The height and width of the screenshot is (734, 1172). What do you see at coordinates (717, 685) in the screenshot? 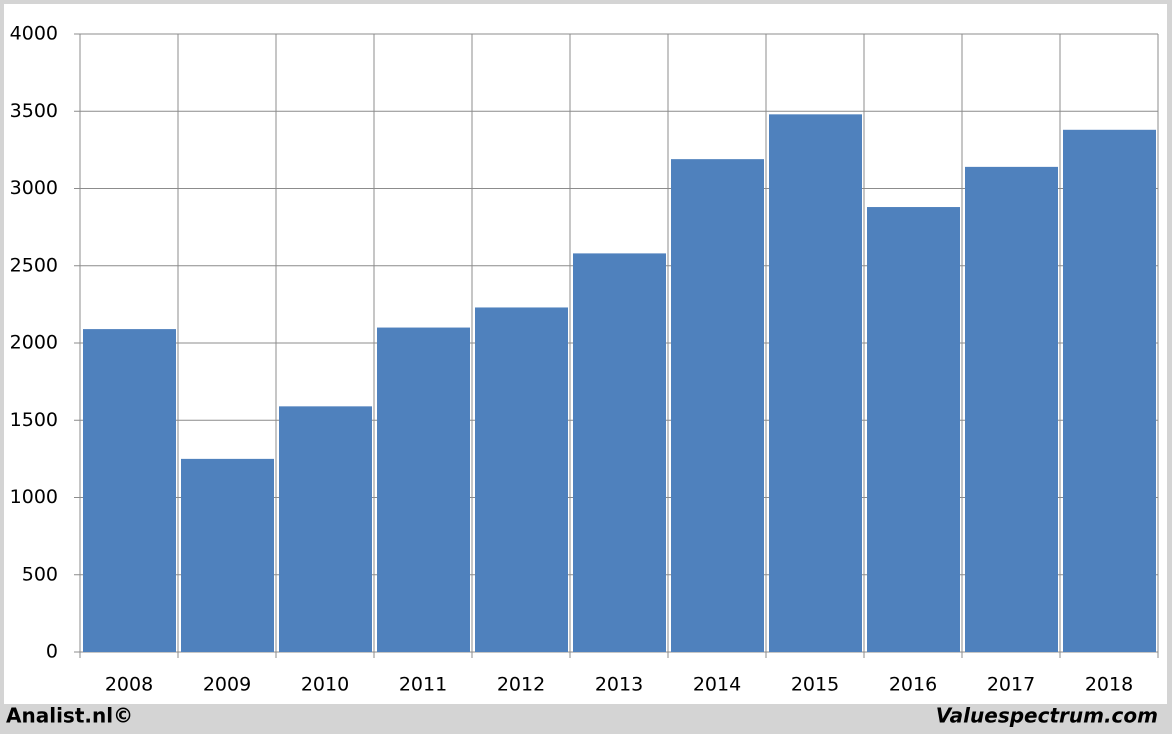
I see `x-tick-label: 2014` at bounding box center [717, 685].